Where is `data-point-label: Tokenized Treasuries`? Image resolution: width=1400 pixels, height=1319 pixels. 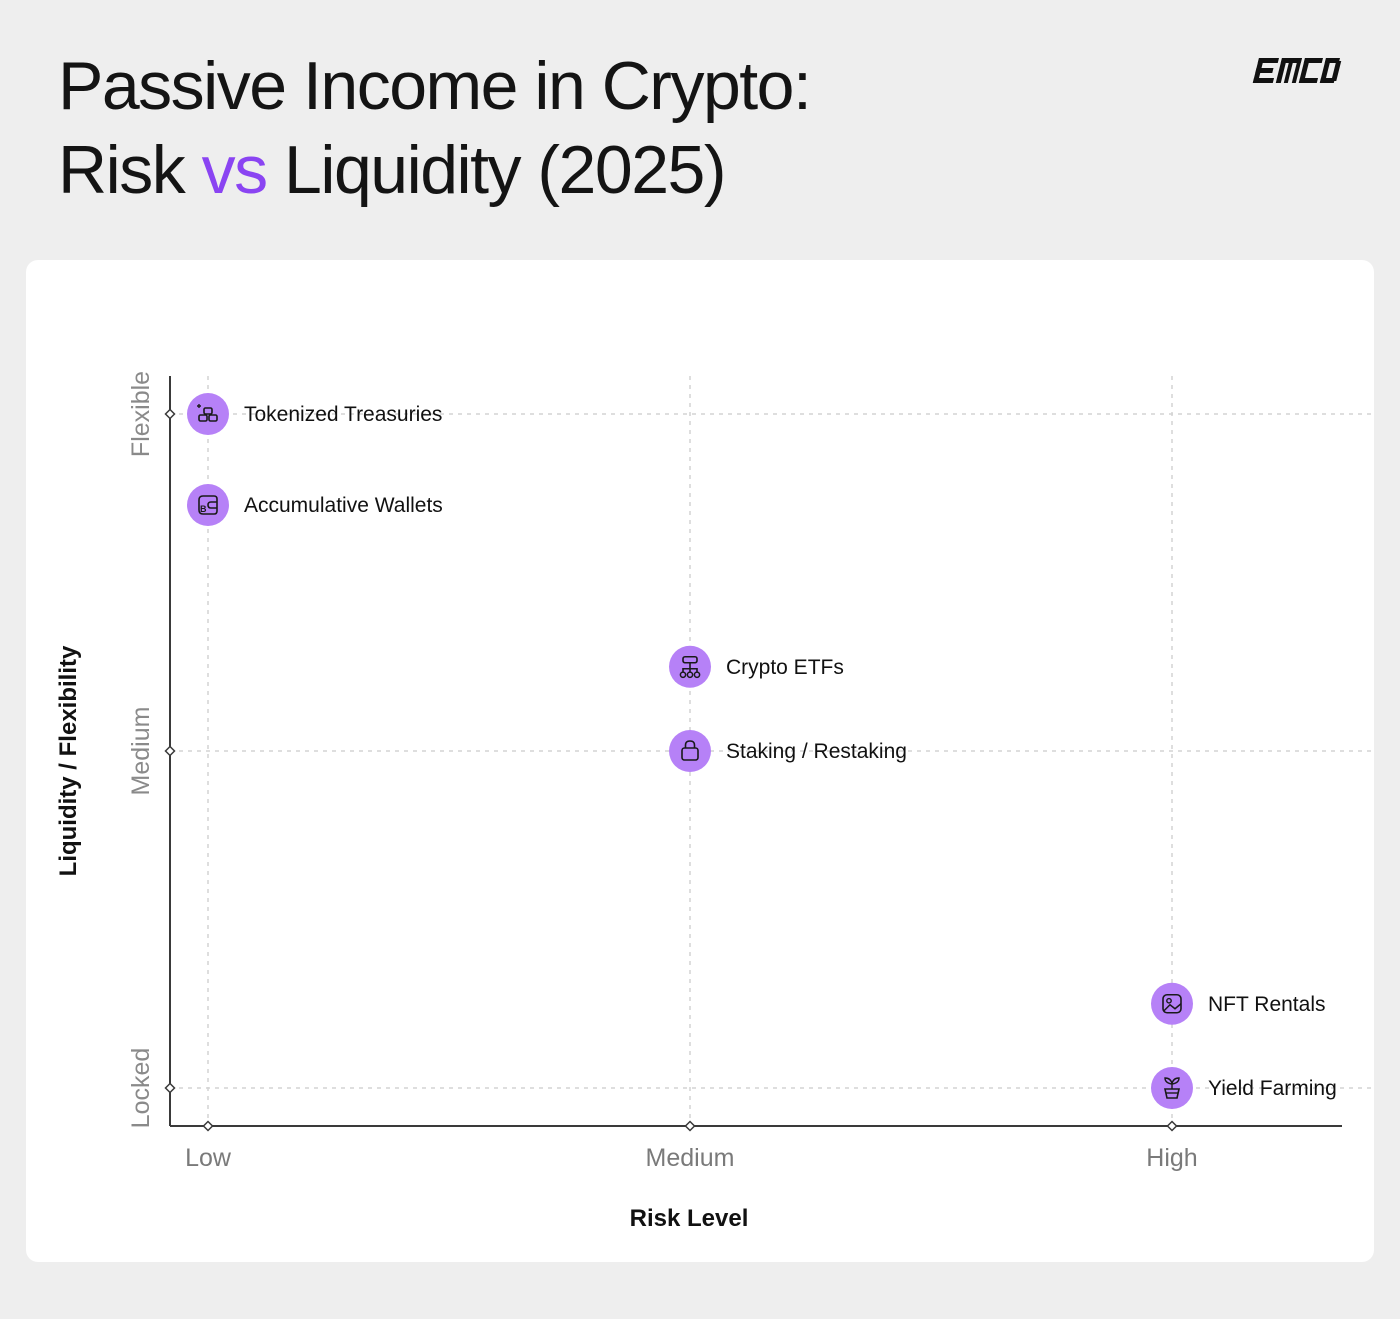 data-point-label: Tokenized Treasuries is located at coordinates (343, 414).